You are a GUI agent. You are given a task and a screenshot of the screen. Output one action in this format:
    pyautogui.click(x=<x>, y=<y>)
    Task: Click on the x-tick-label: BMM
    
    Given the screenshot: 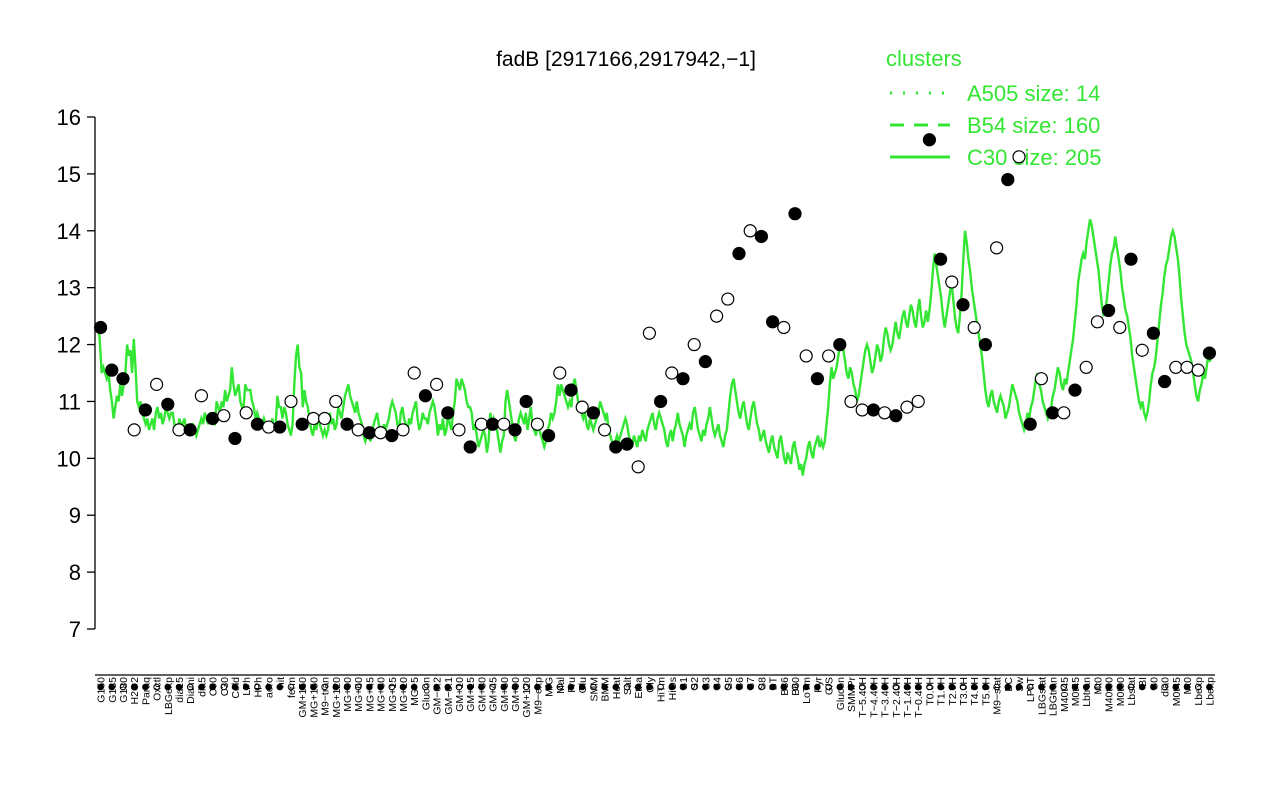 What is the action you would take?
    pyautogui.click(x=606, y=689)
    